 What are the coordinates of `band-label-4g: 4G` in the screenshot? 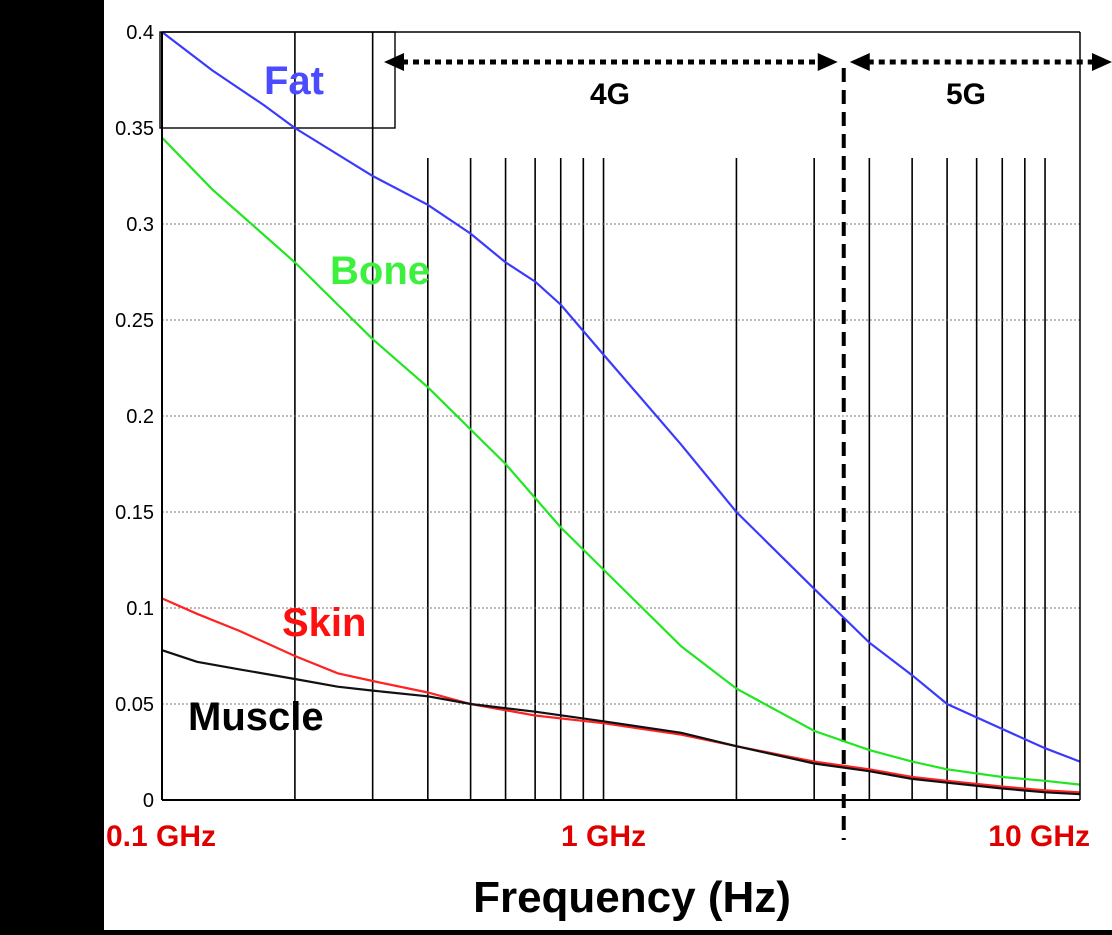 It's located at (610, 94).